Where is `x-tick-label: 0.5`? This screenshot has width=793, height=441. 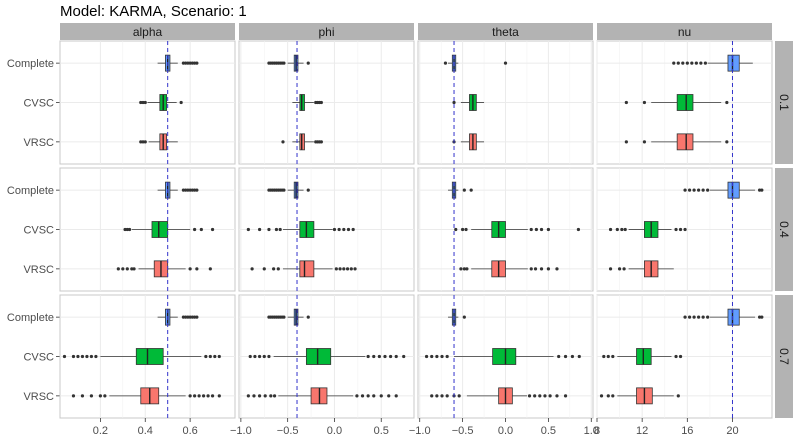 x-tick-label: 0.5 is located at coordinates (381, 431).